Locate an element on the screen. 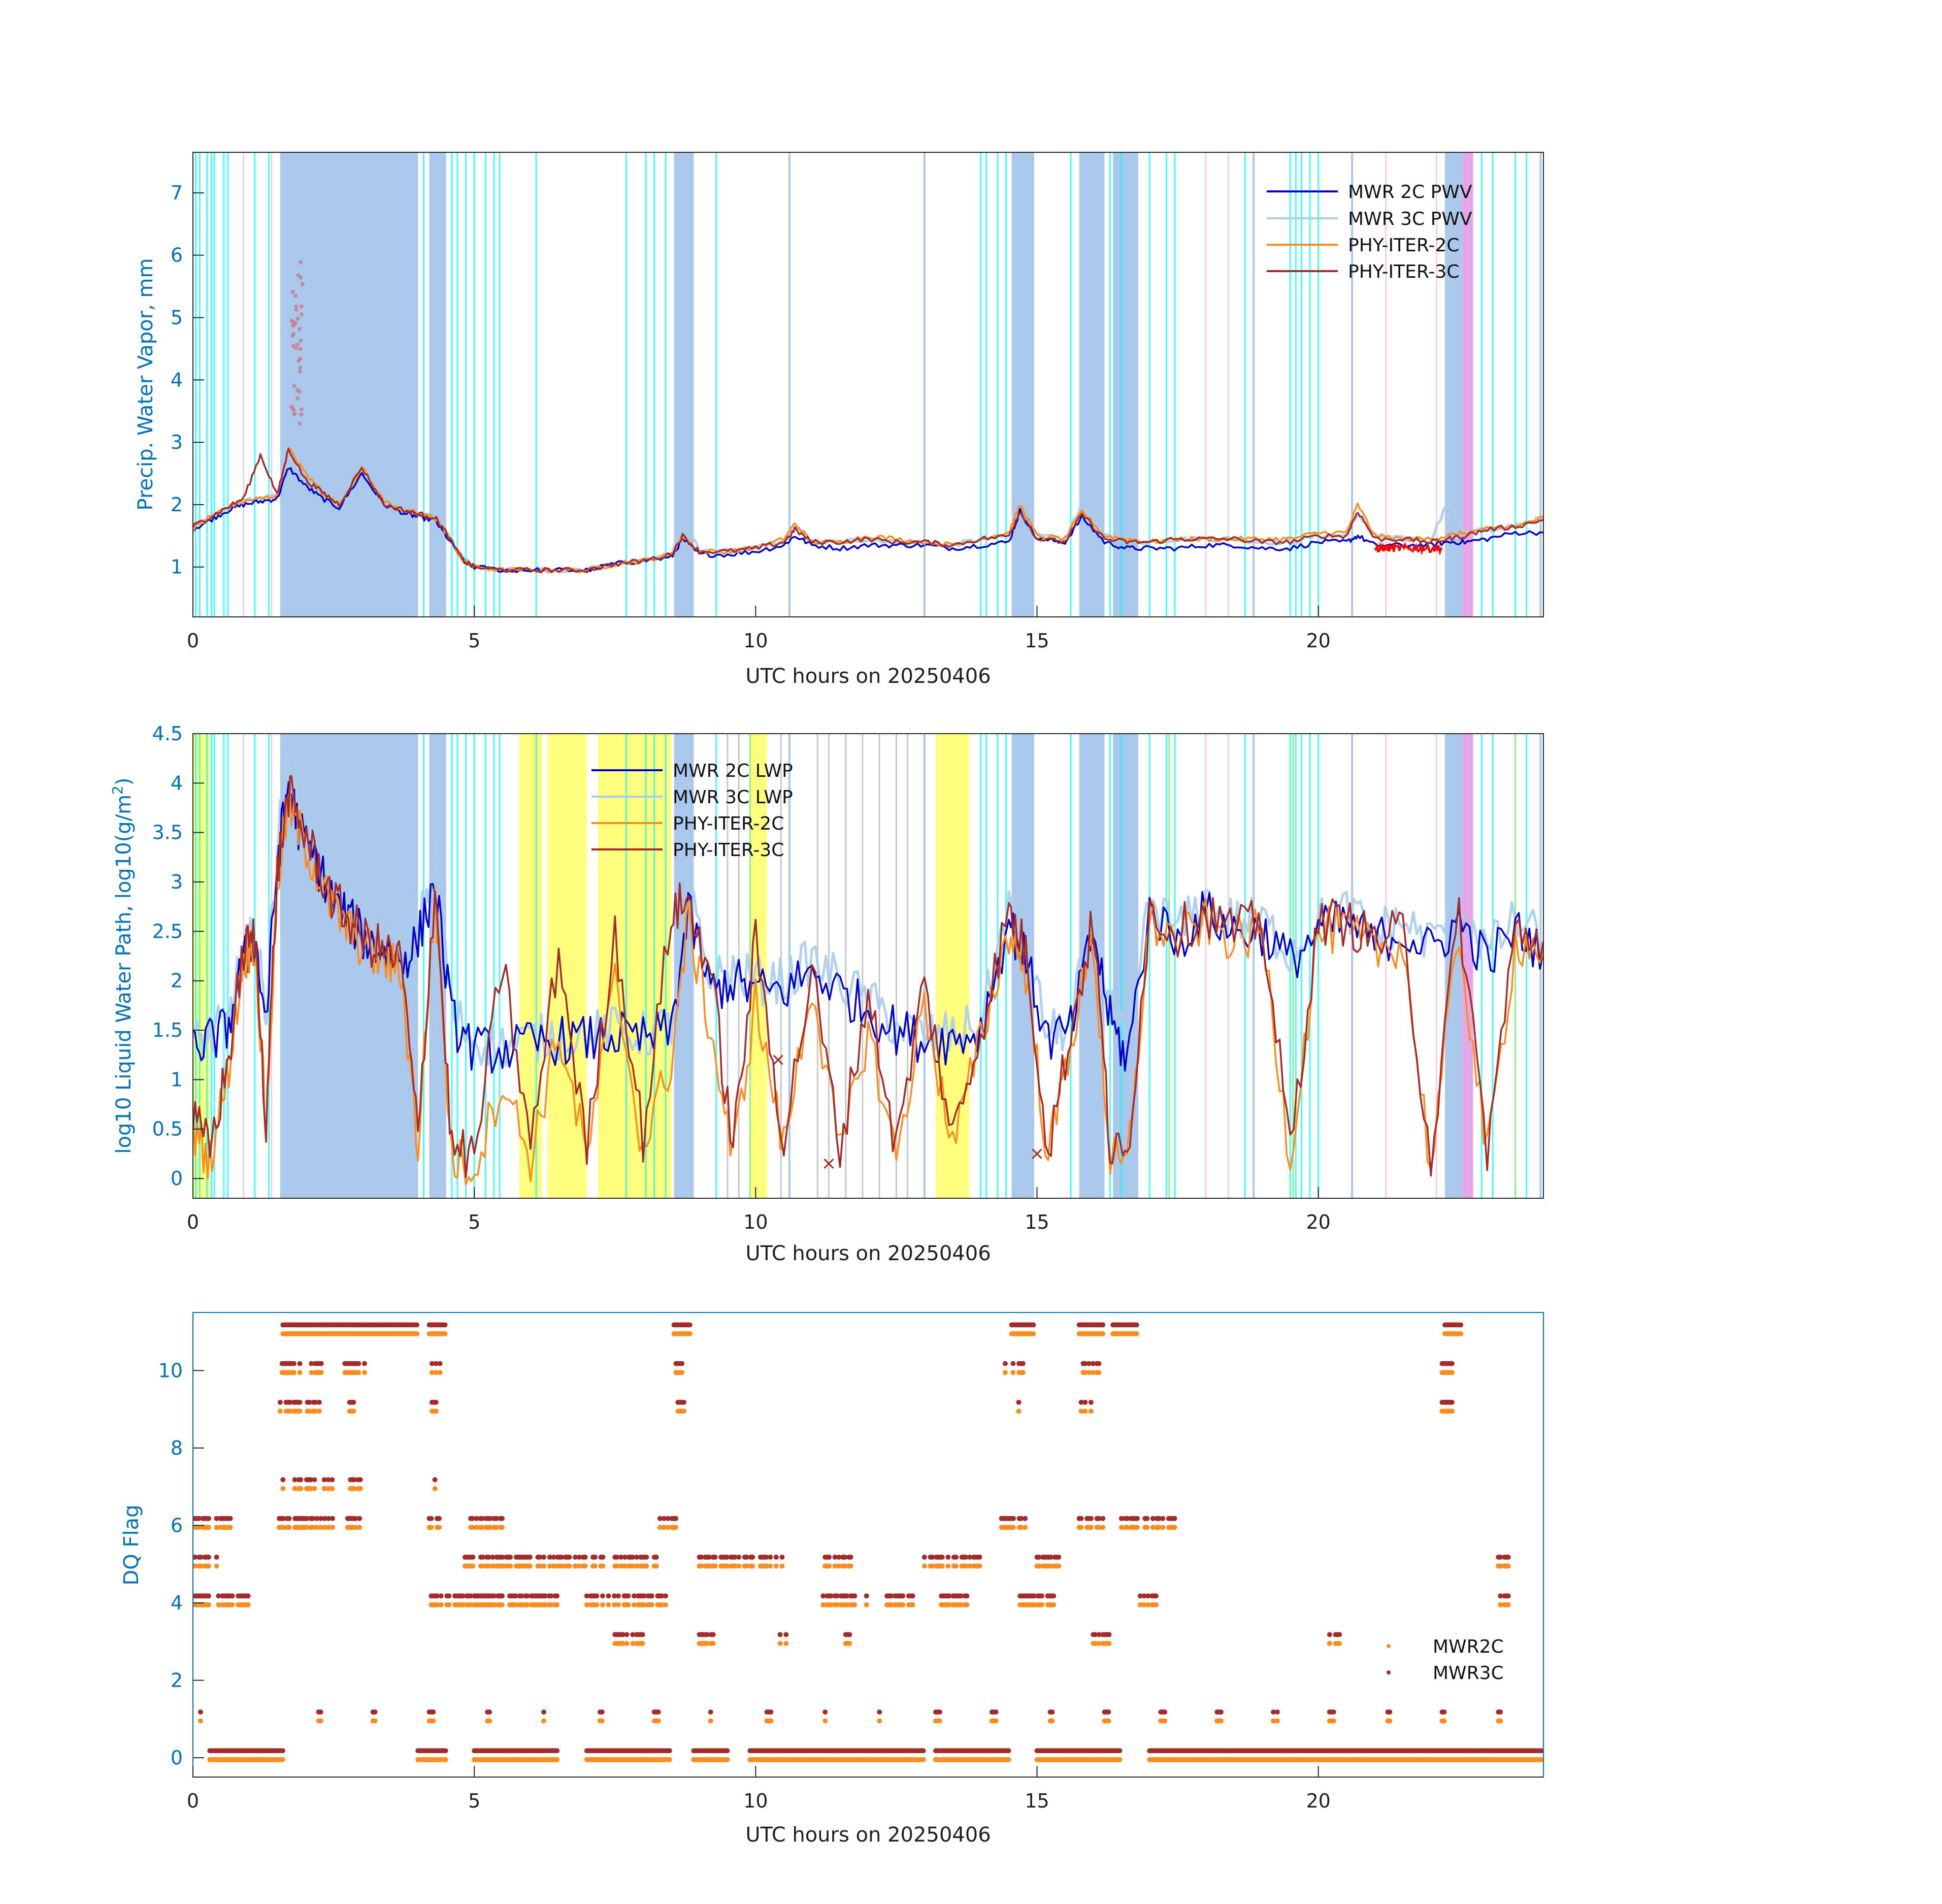 The height and width of the screenshot is (1904, 1942). lwp-xtick-label: 5 is located at coordinates (474, 1222).